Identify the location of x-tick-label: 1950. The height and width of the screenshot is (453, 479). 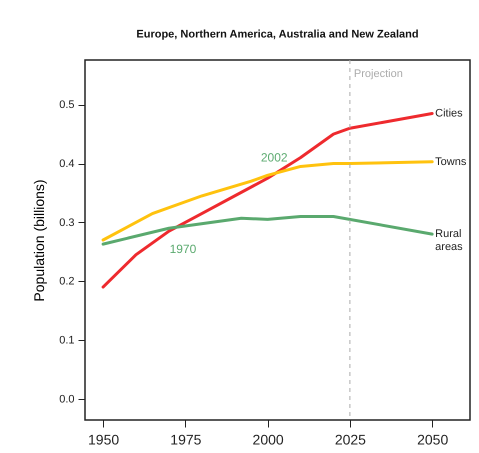
(104, 440).